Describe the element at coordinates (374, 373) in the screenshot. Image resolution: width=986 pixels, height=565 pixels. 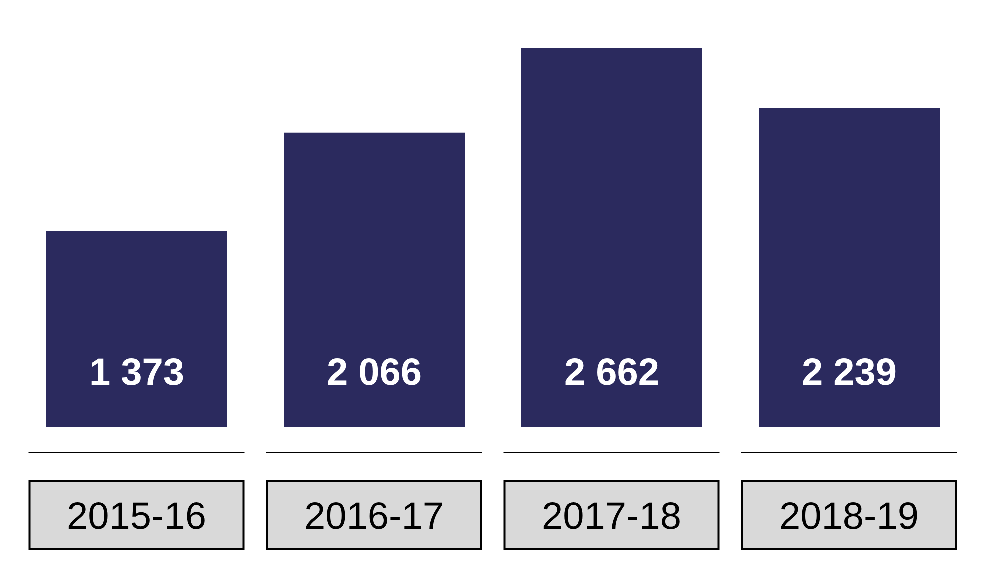
I see `data-label: 2 066` at that location.